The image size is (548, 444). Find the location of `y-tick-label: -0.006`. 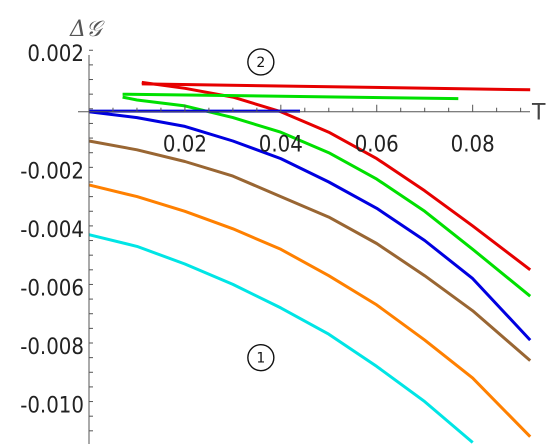

y-tick-label: -0.006 is located at coordinates (52, 288).